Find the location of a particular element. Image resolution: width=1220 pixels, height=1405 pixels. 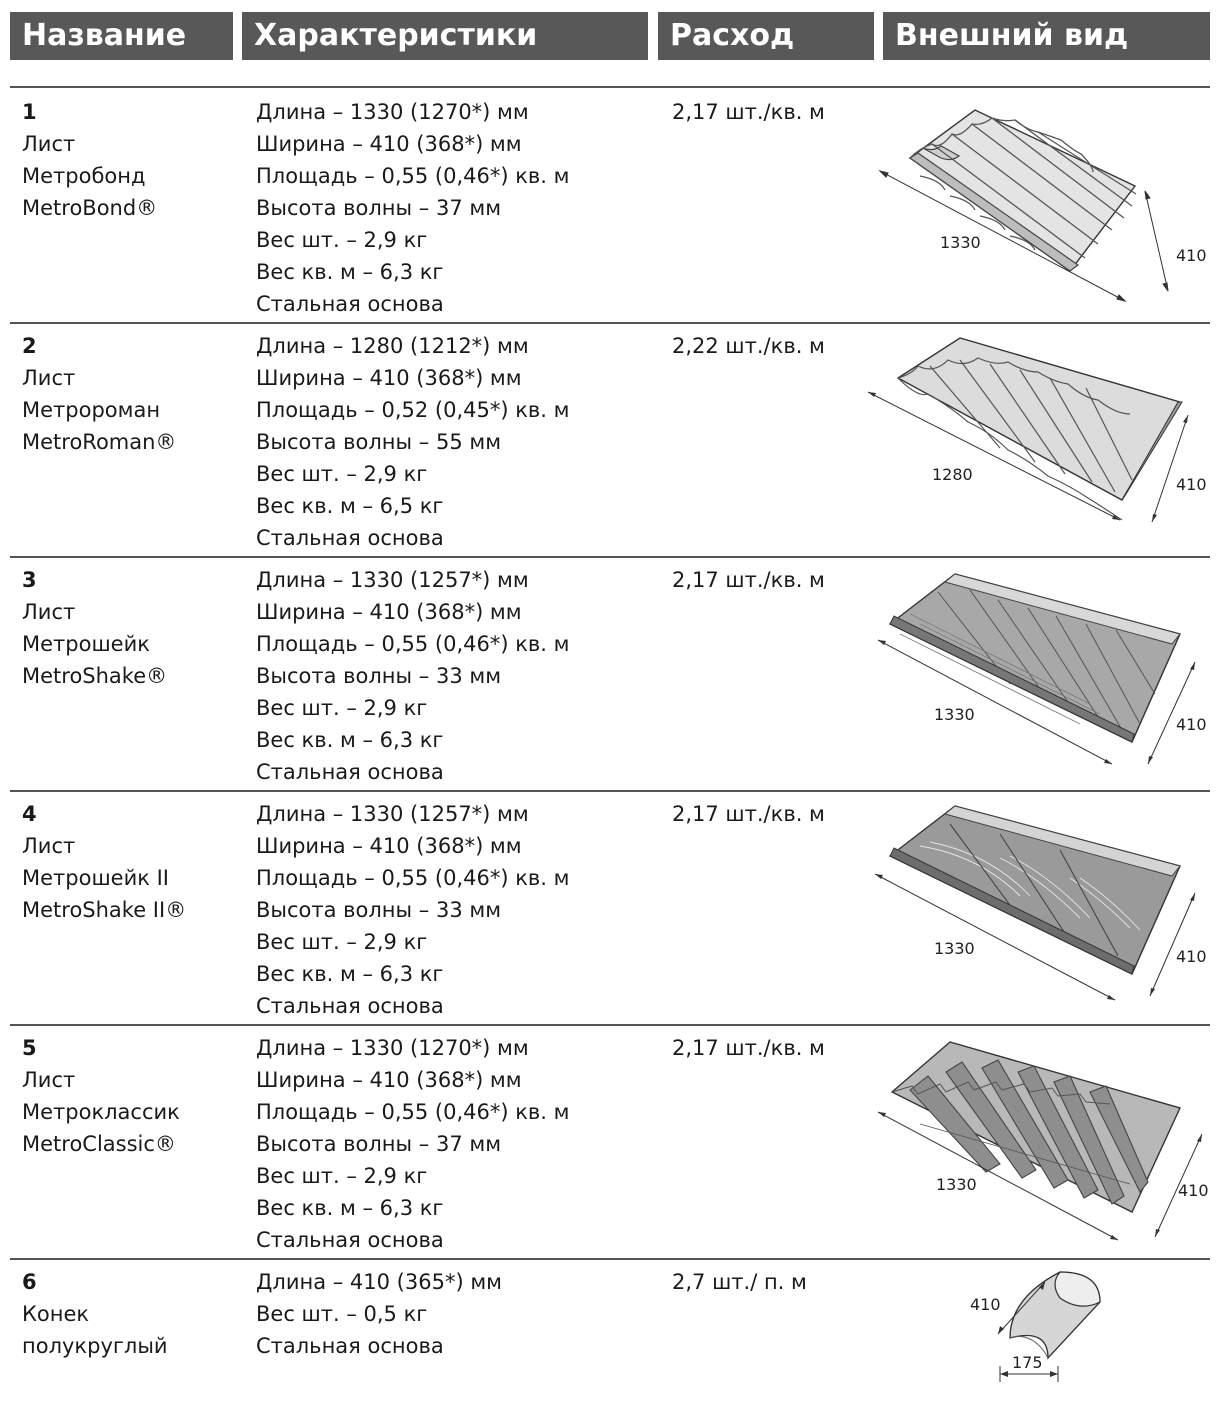

product-drawing: 410 175 is located at coordinates (1030, 1335).